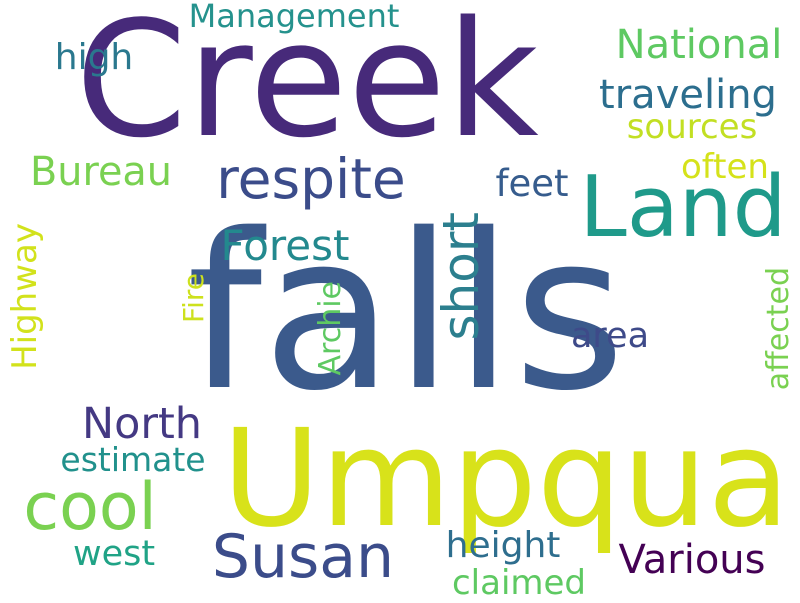  I want to click on word-national: National, so click(699, 45).